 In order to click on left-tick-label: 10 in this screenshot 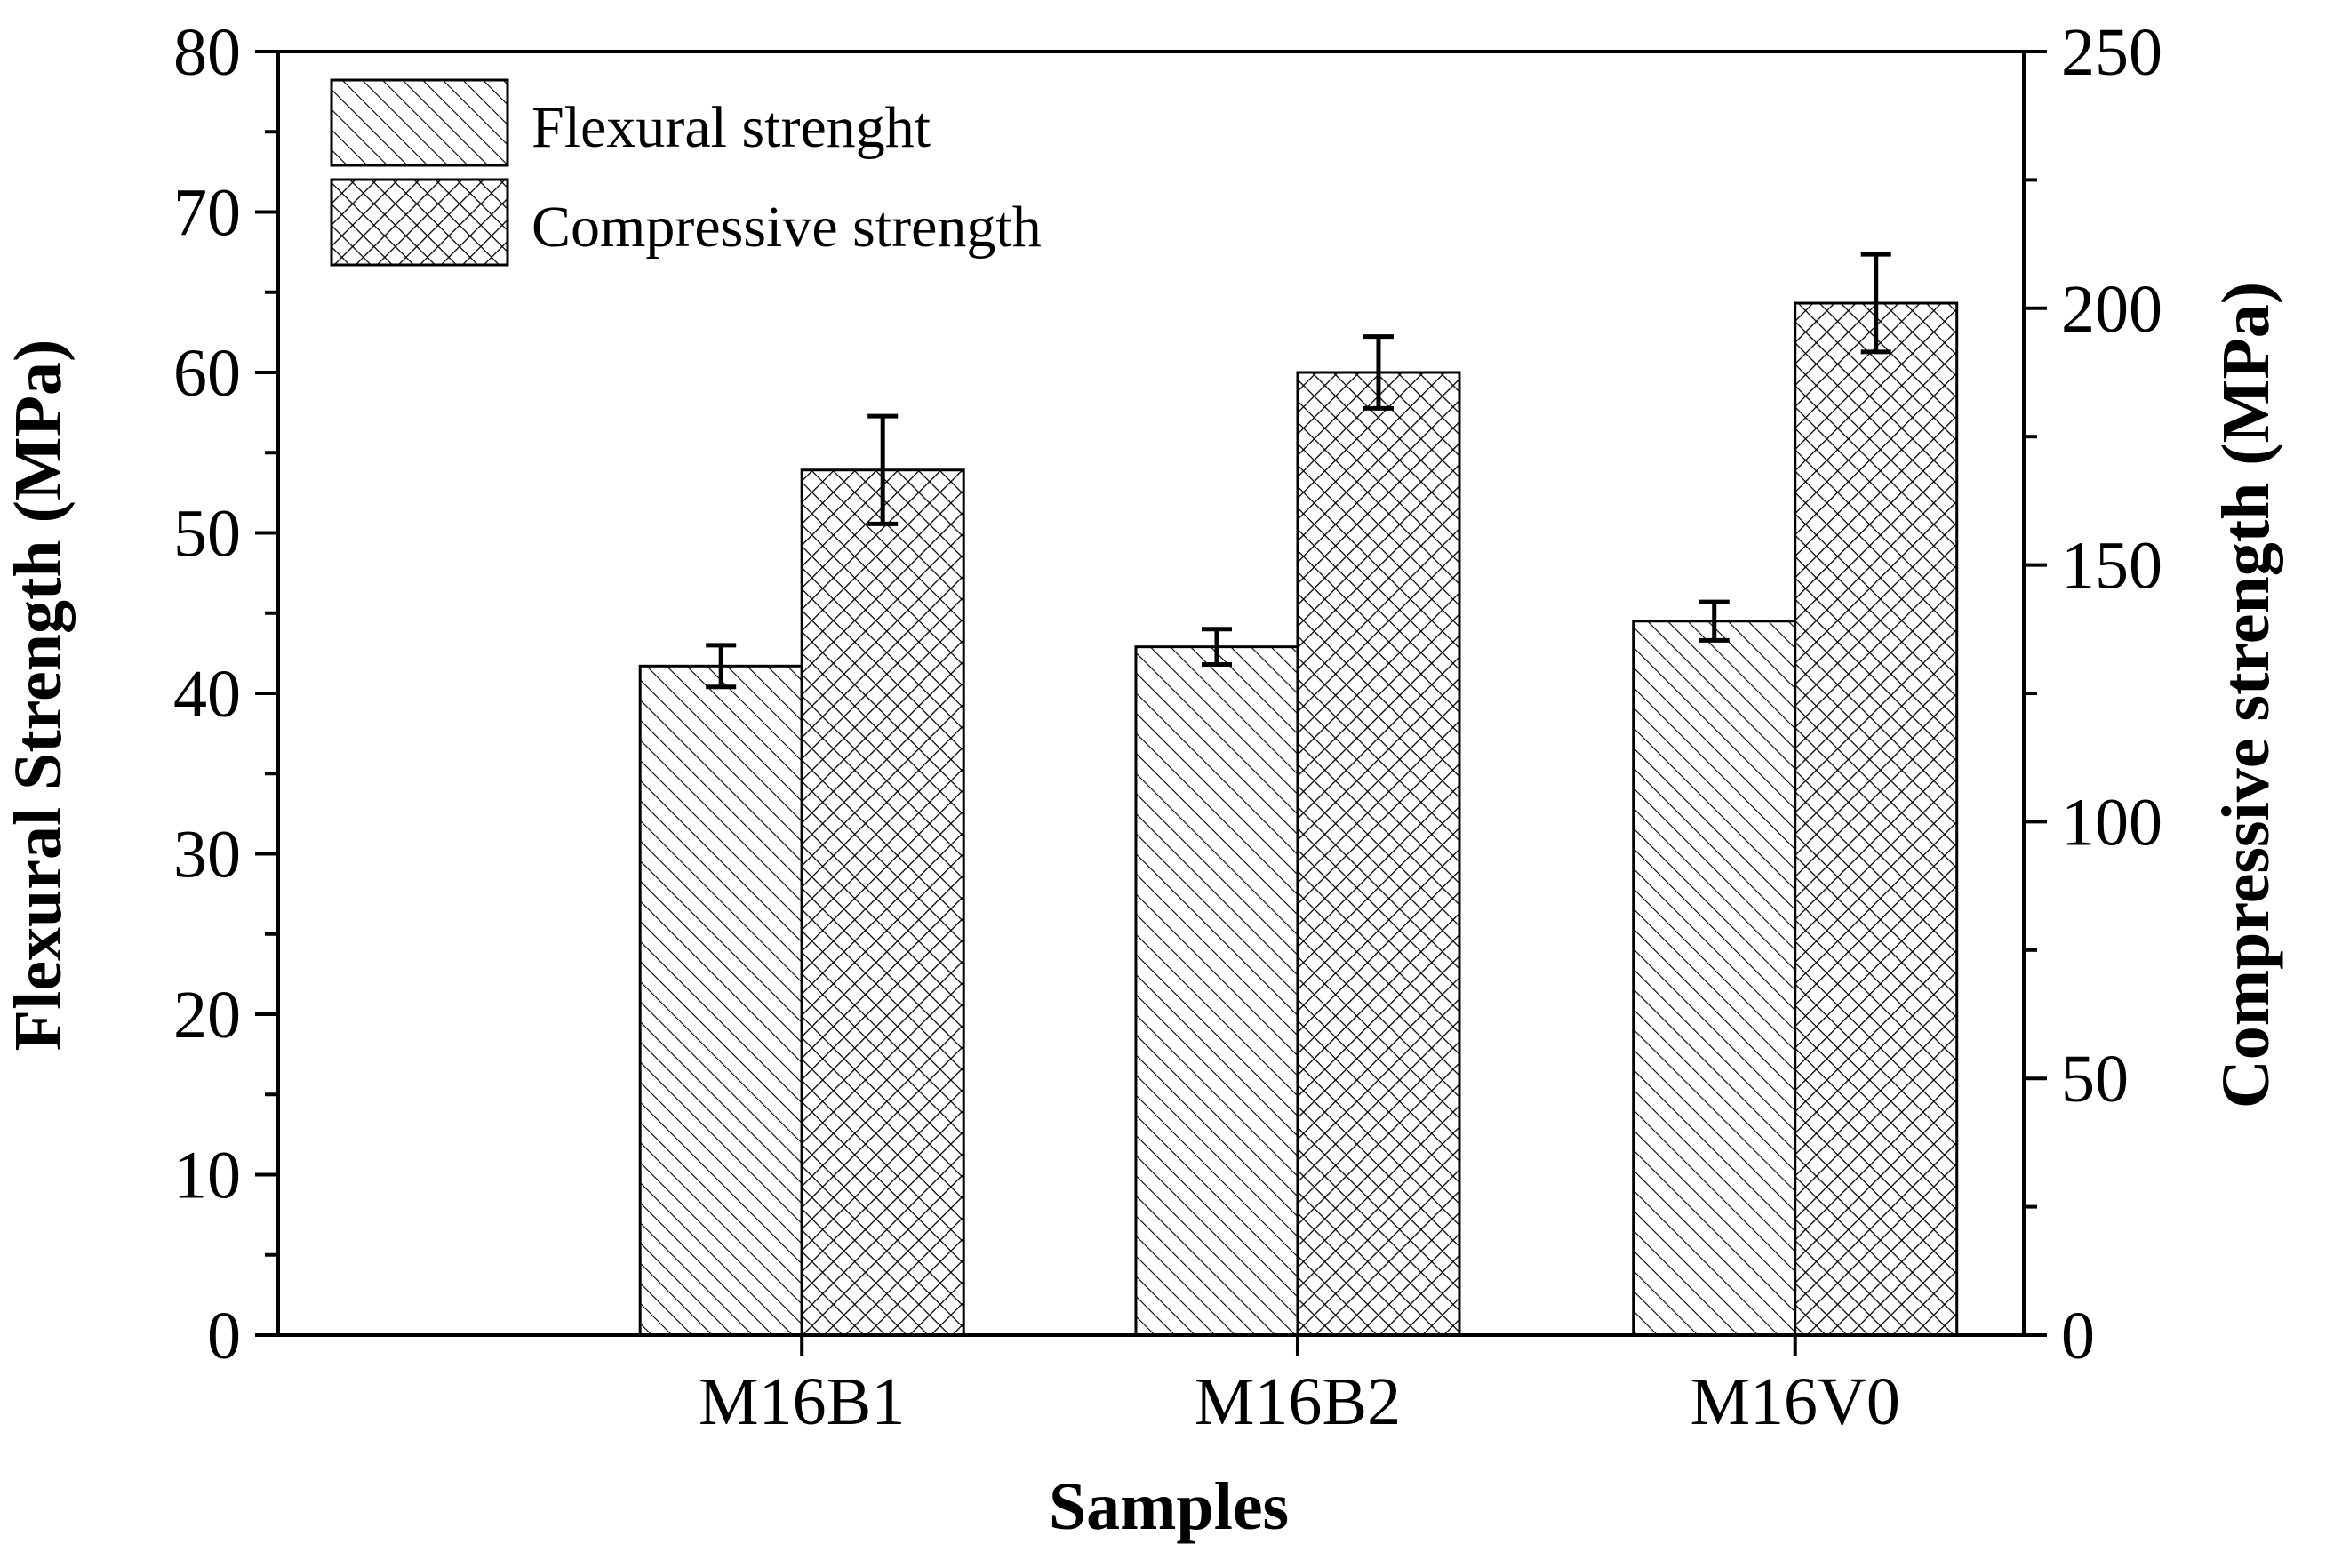, I will do `click(207, 1176)`.